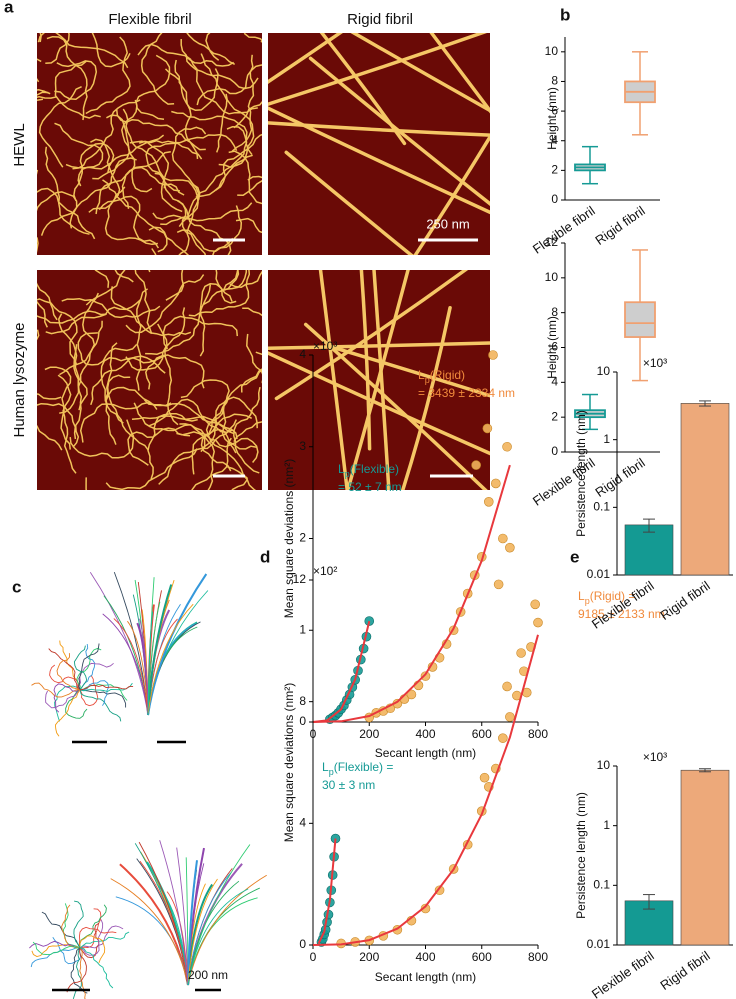 The image size is (736, 999). What do you see at coordinates (649, 550) in the screenshot?
I see `bar` at bounding box center [649, 550].